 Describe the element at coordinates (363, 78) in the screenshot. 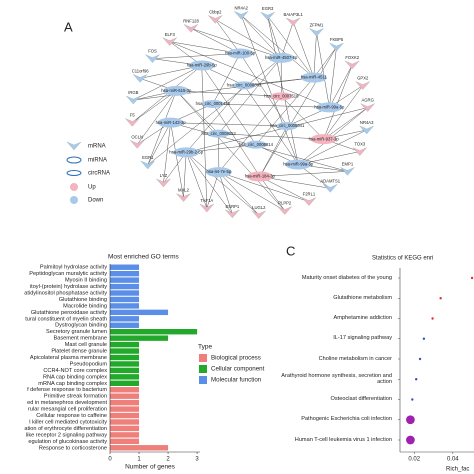

I see `node-label: GPX2` at that location.